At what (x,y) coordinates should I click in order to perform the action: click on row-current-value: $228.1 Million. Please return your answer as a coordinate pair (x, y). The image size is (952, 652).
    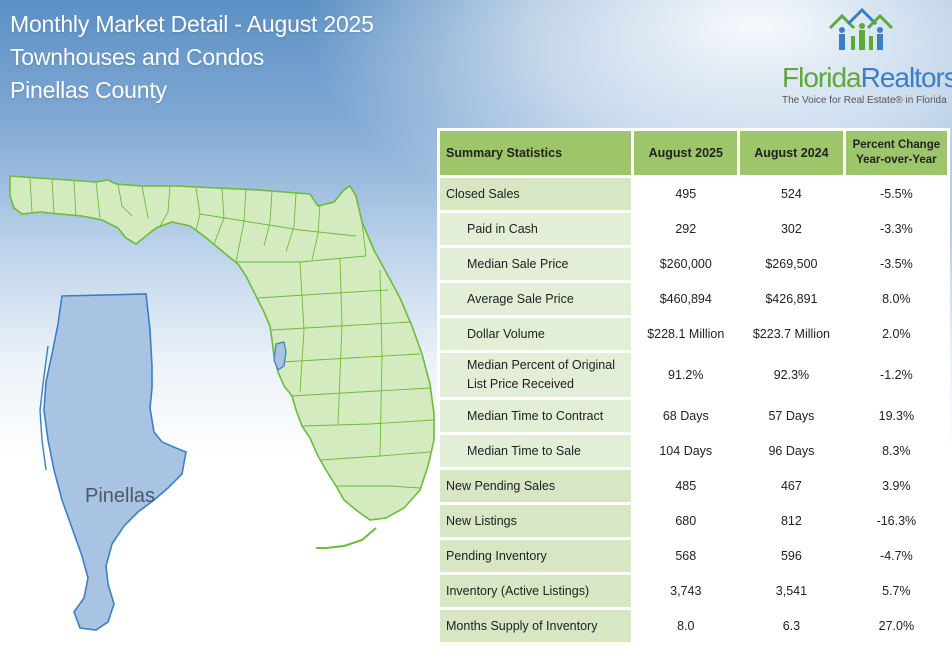
    Looking at the image, I should click on (686, 334).